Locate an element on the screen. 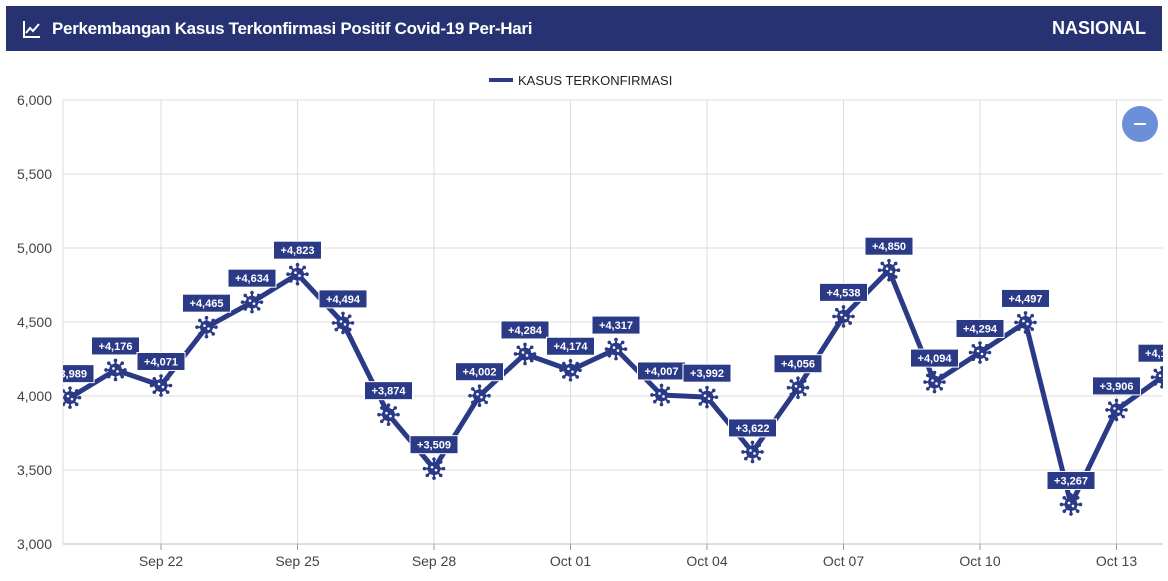 The height and width of the screenshot is (581, 1168). data-label: +3,992 is located at coordinates (707, 373).